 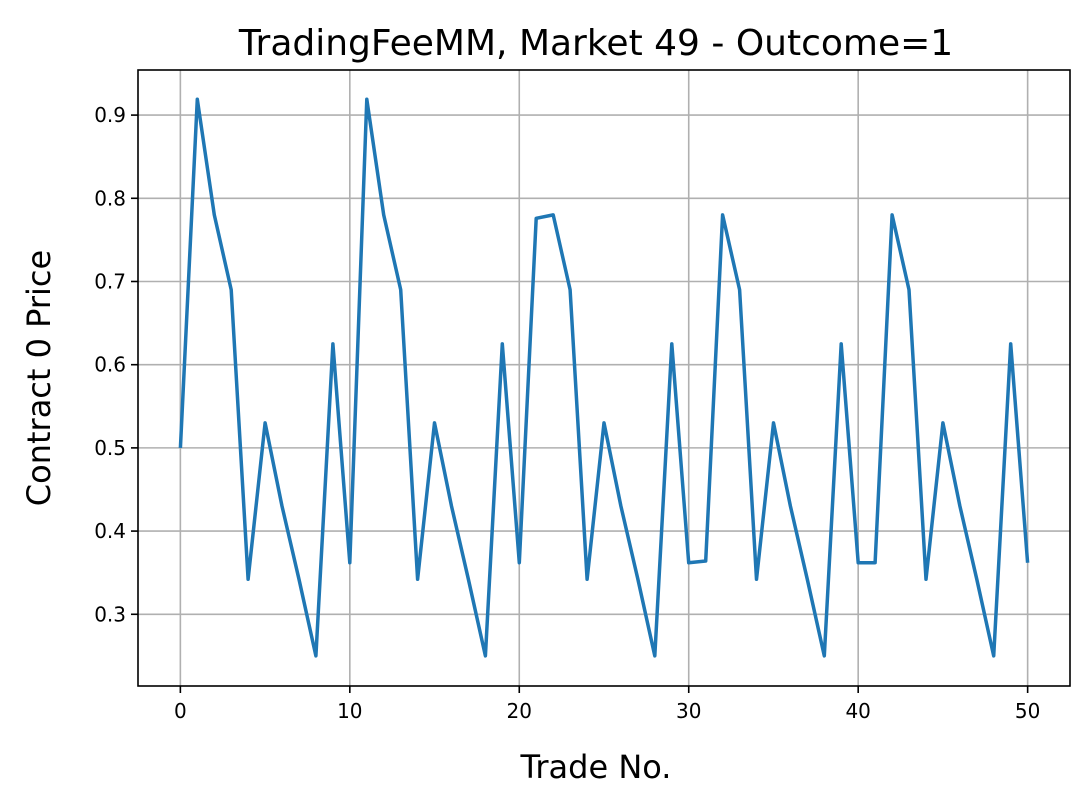 What do you see at coordinates (1027, 711) in the screenshot?
I see `x-tick-label: 50` at bounding box center [1027, 711].